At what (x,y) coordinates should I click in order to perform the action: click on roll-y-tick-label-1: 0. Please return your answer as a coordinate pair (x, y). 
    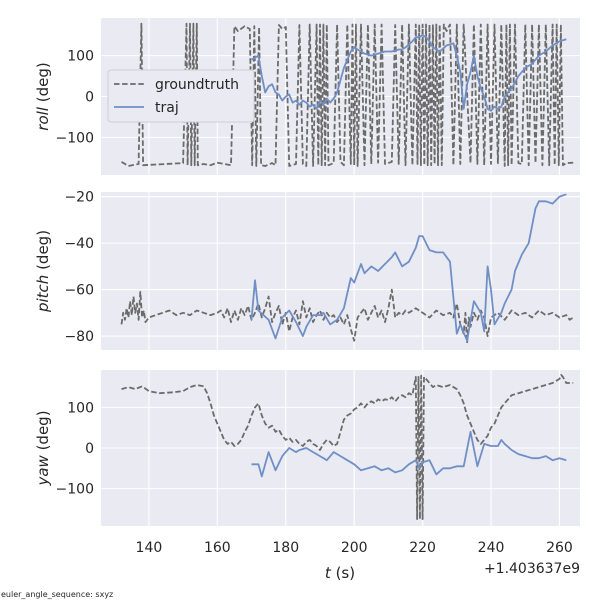
    Looking at the image, I should click on (89, 98).